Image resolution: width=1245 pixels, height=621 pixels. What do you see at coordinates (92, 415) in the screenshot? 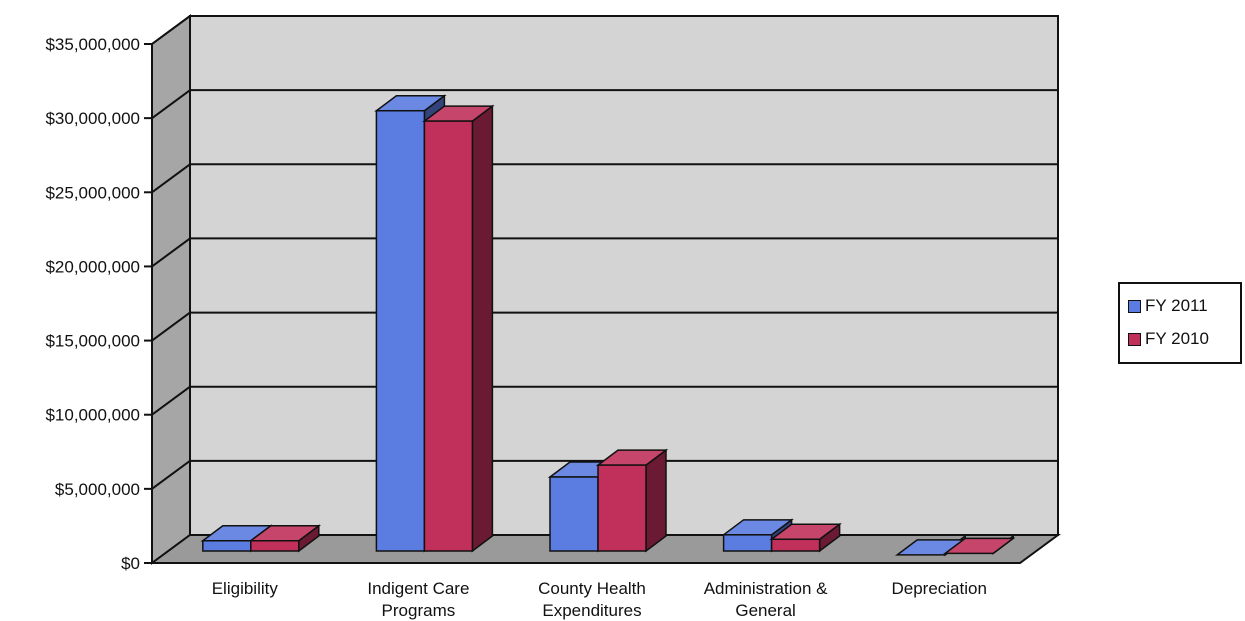
I see `y-tick-label: $10,000,000` at bounding box center [92, 415].